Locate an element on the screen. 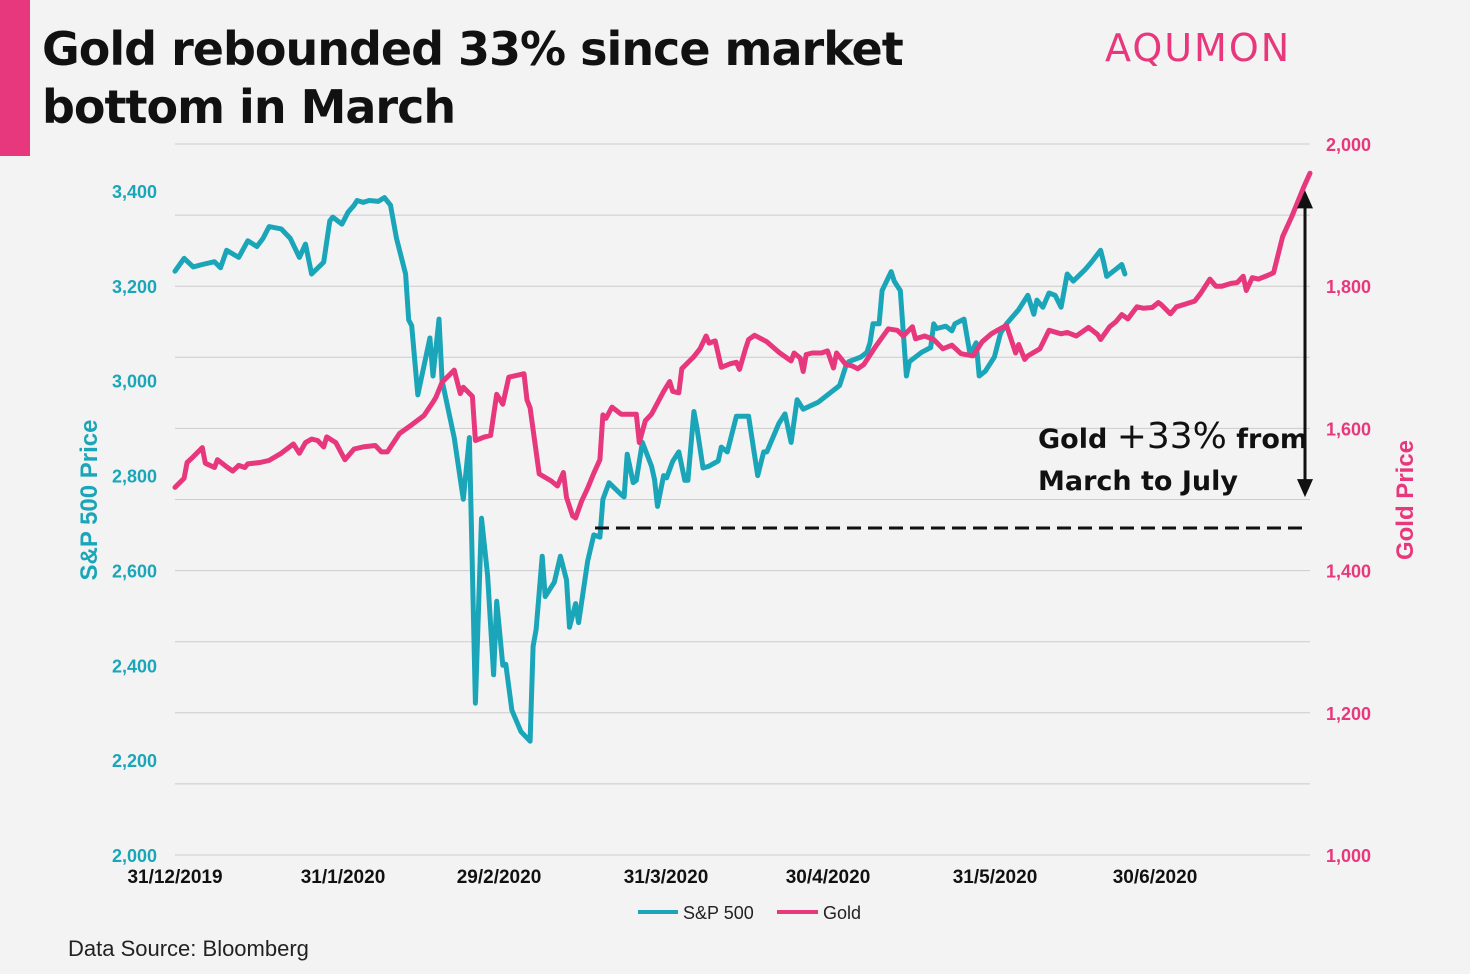  x-tick-label: 31/5/2020 is located at coordinates (995, 877).